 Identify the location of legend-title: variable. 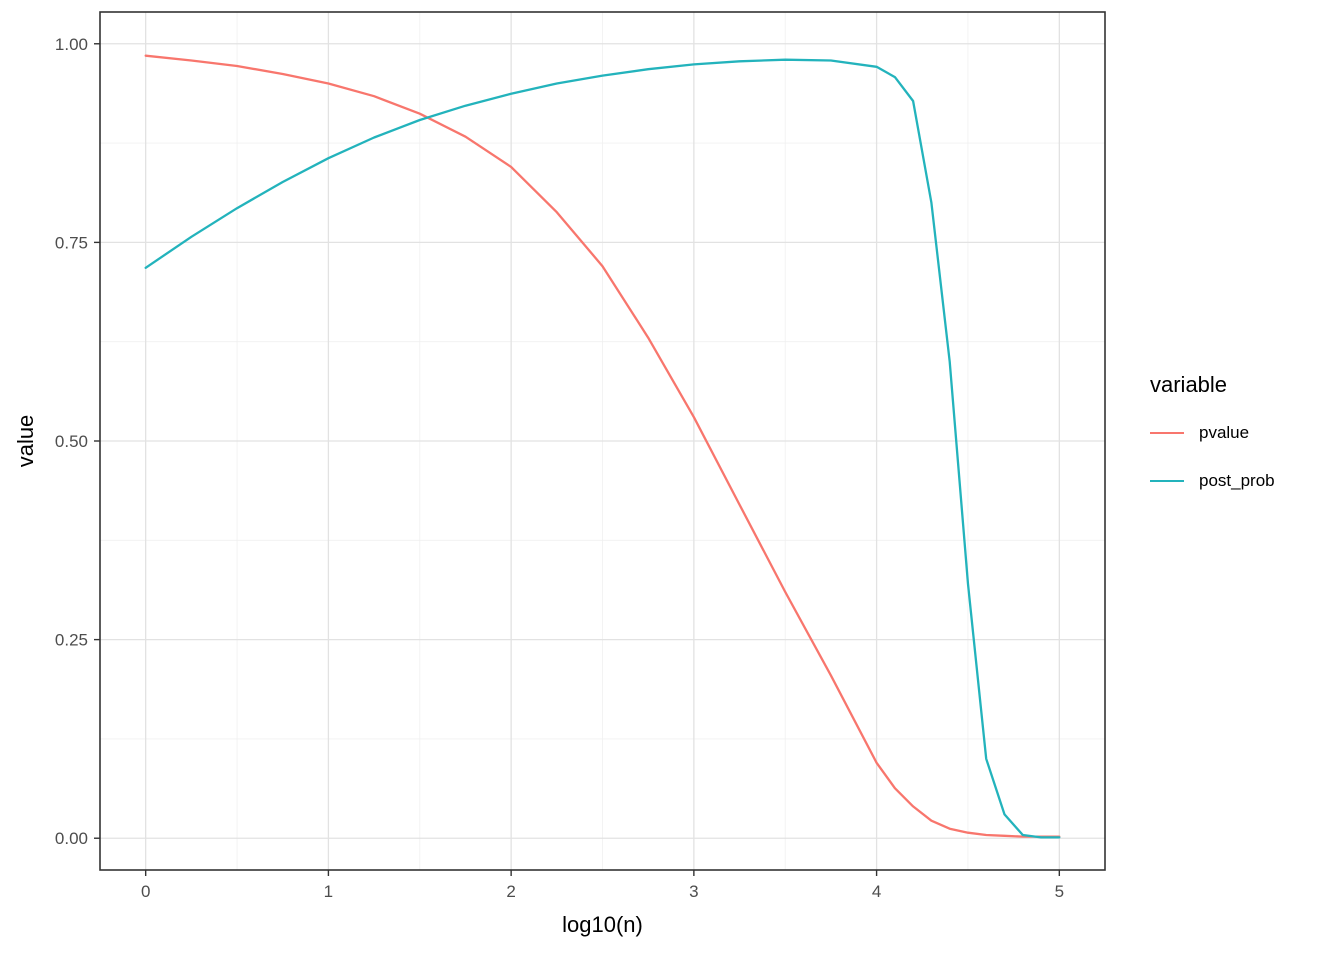
(1189, 384).